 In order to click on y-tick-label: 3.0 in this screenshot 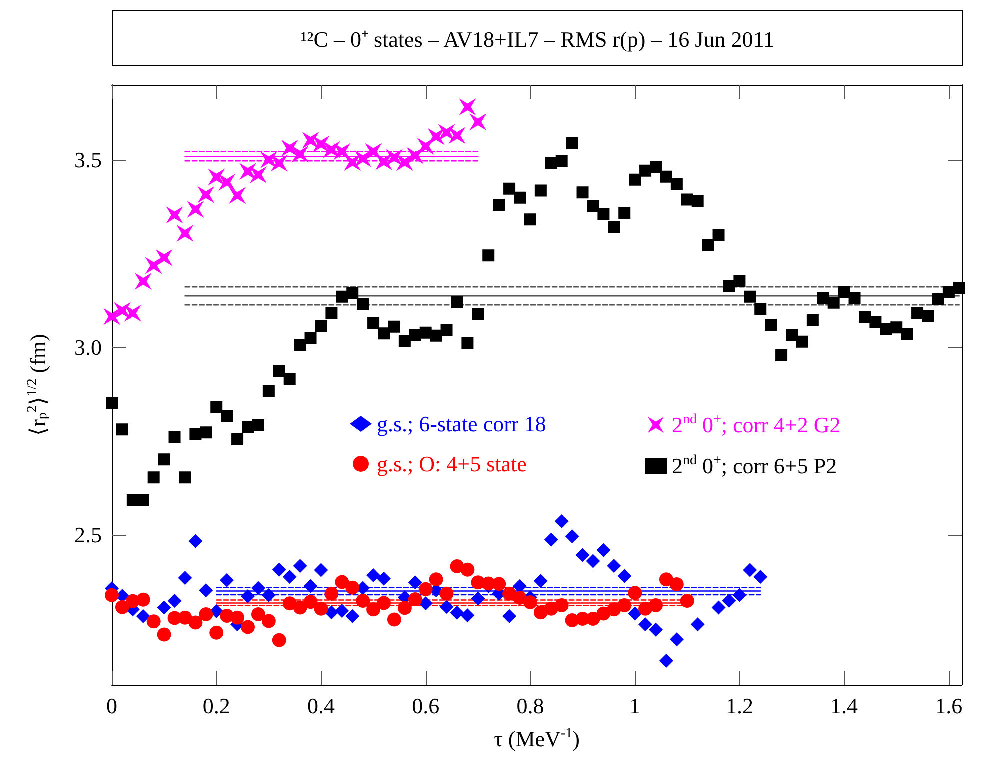, I will do `click(88, 347)`.